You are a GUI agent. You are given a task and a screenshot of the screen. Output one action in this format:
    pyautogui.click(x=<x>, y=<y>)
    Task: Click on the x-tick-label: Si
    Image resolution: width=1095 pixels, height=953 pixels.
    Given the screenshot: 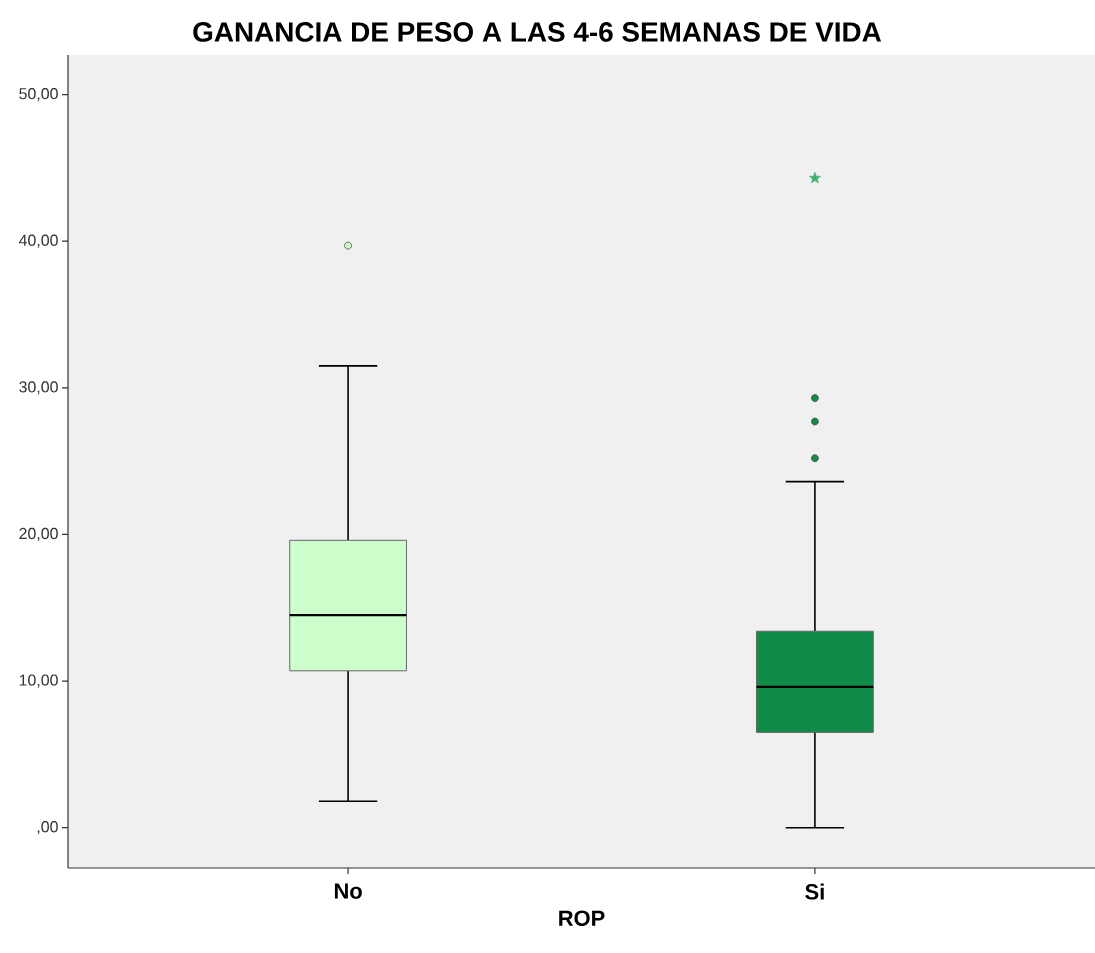 What is the action you would take?
    pyautogui.click(x=814, y=891)
    